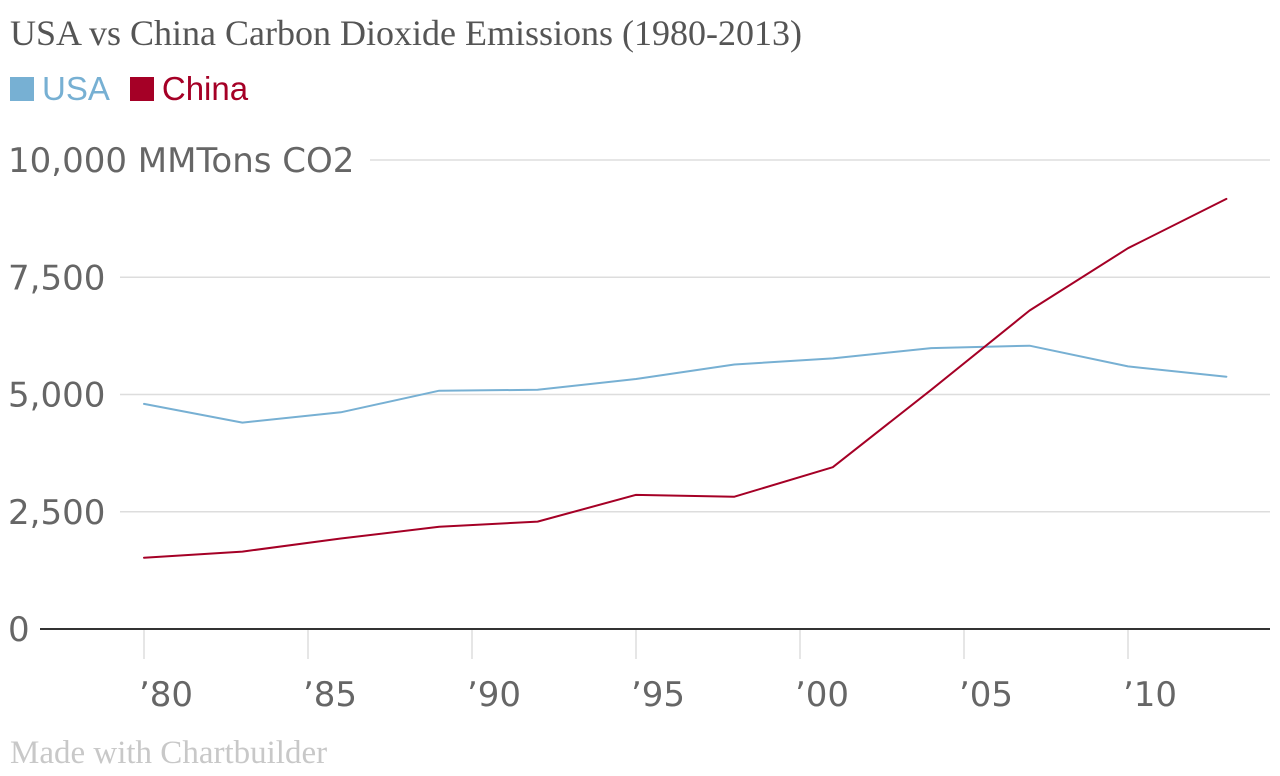 The height and width of the screenshot is (776, 1280). Describe the element at coordinates (56, 396) in the screenshot. I see `y-tick-label: 5,000` at that location.